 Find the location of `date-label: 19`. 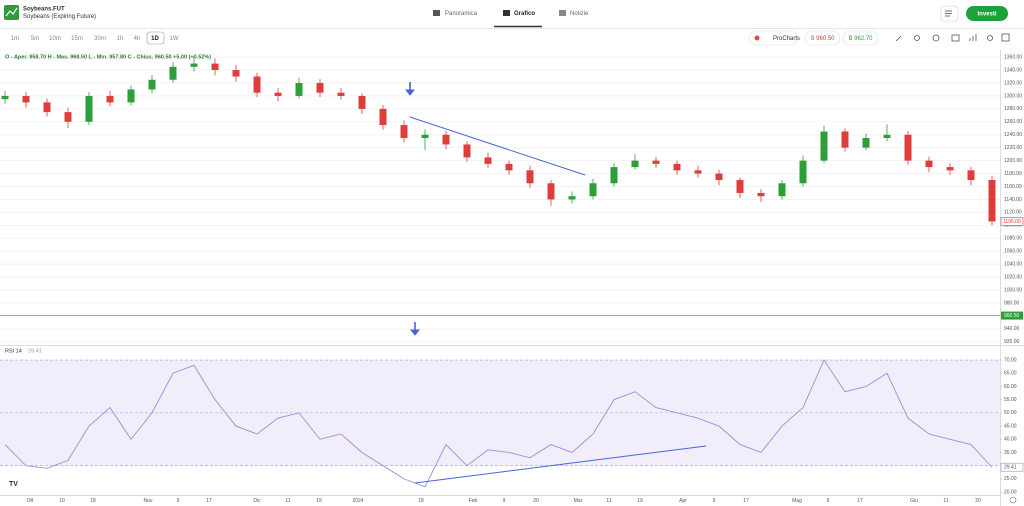

date-label: 19 is located at coordinates (640, 501).